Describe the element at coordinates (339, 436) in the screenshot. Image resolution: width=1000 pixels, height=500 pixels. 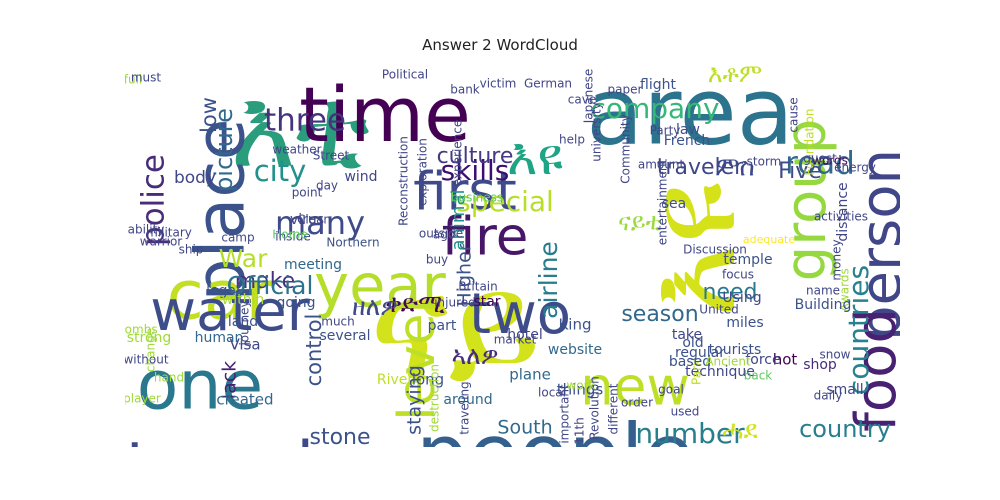
I see `word-35: stone` at that location.